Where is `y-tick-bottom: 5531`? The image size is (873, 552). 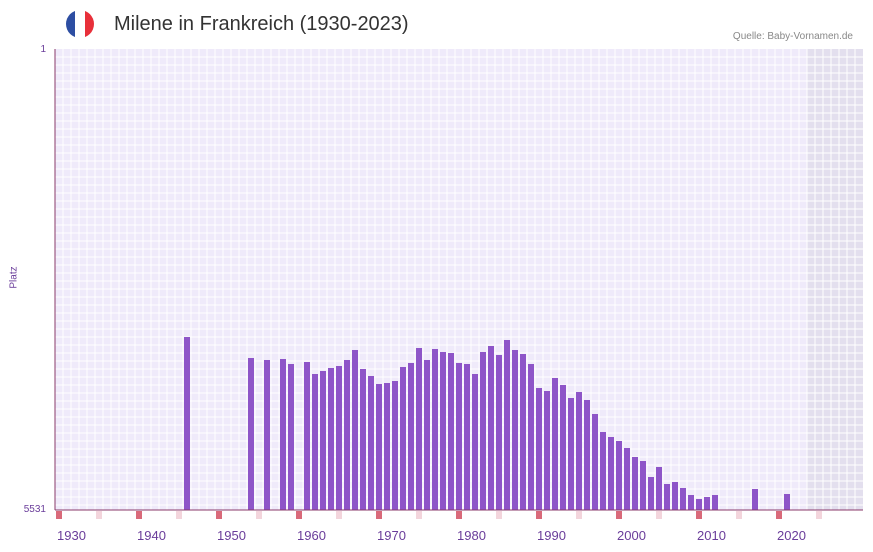 y-tick-bottom: 5531 is located at coordinates (34, 509).